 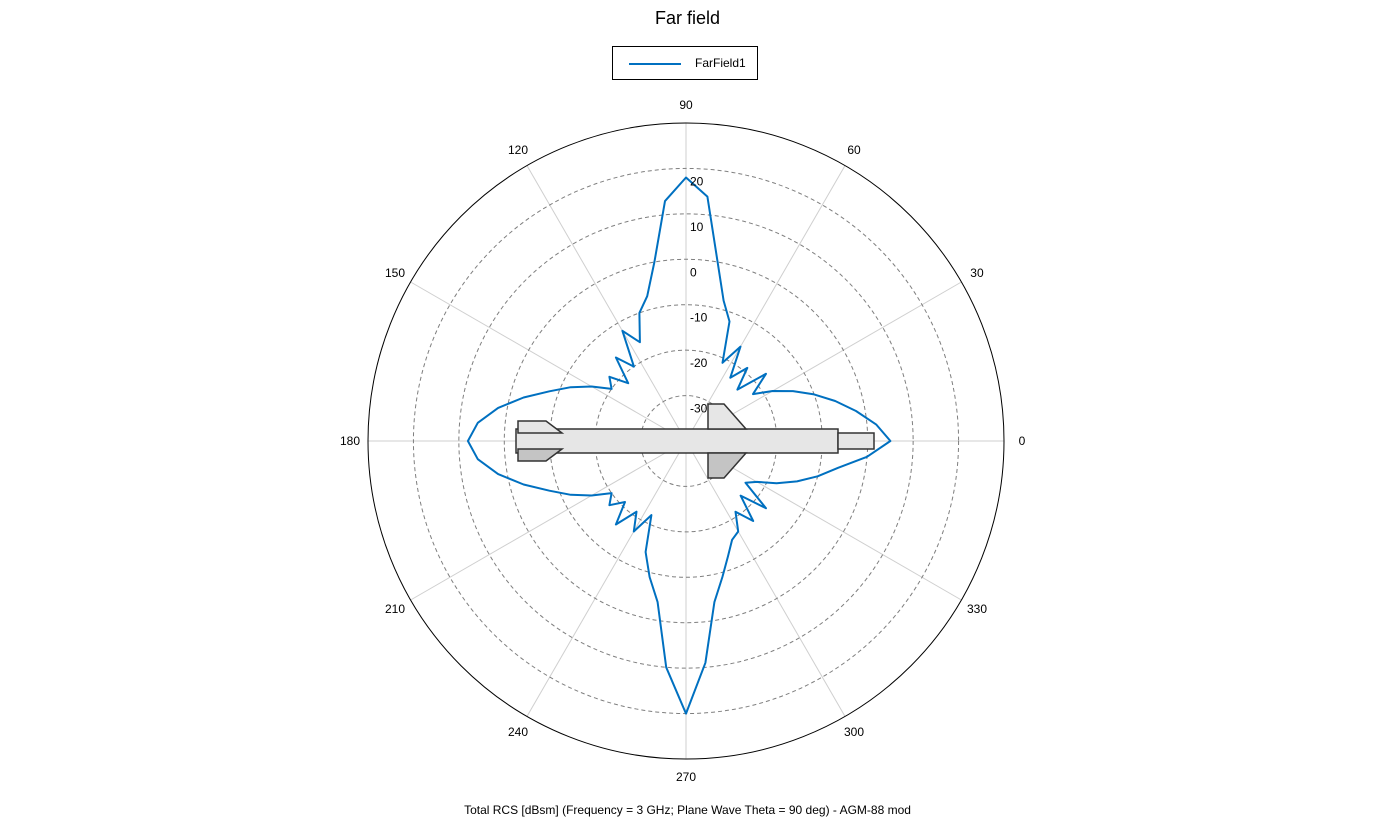 What do you see at coordinates (854, 732) in the screenshot?
I see `angle-tick-label-300: 300` at bounding box center [854, 732].